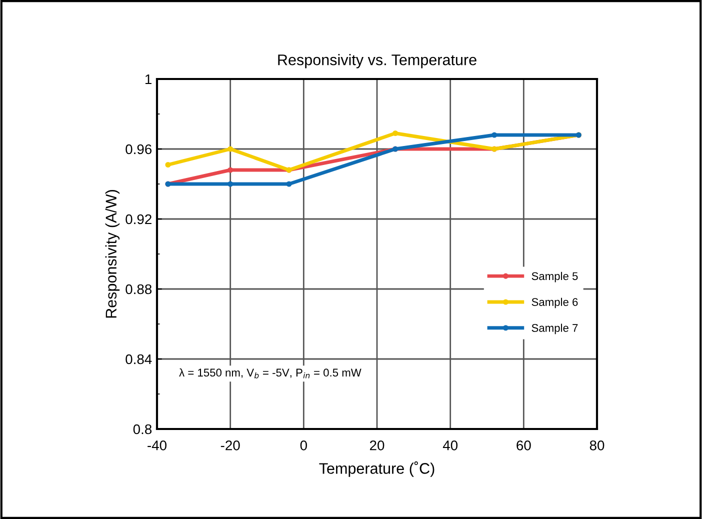 The height and width of the screenshot is (519, 702). Describe the element at coordinates (377, 445) in the screenshot. I see `x-tick-label: 20` at that location.